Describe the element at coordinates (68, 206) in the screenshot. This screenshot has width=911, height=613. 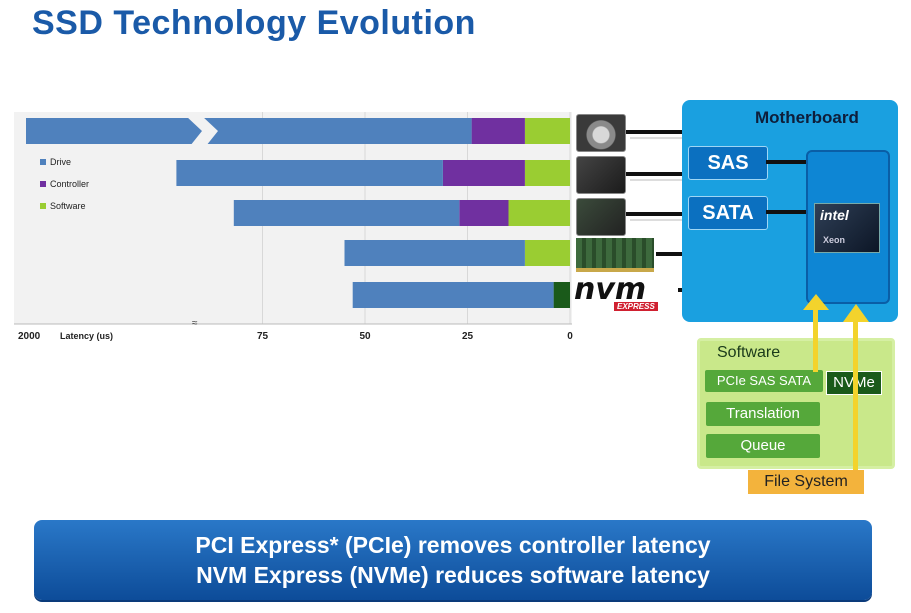
I see `legend-label: Software` at that location.